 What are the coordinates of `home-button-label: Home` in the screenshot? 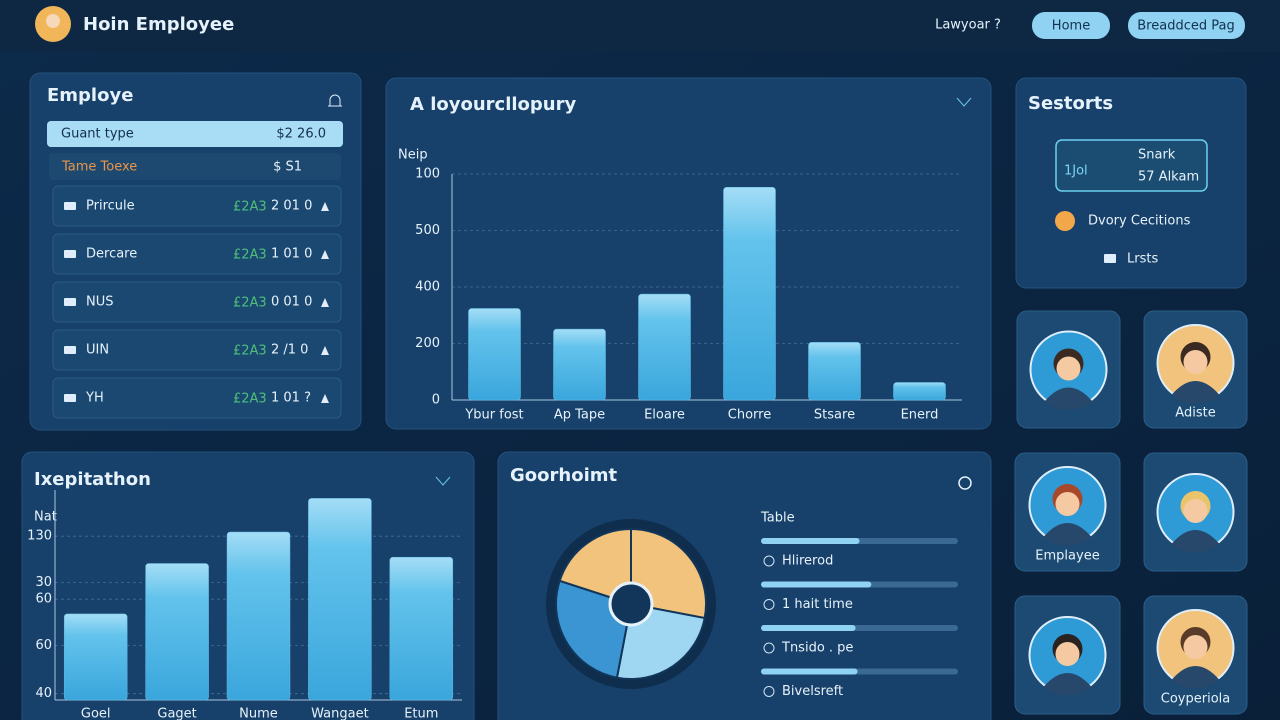 It's located at (1071, 26).